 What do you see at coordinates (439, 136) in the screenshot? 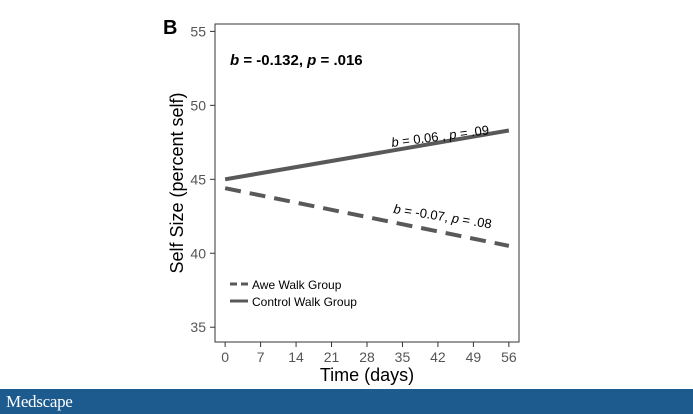
I see `control-stat: b = 0.06 , p = .09` at bounding box center [439, 136].